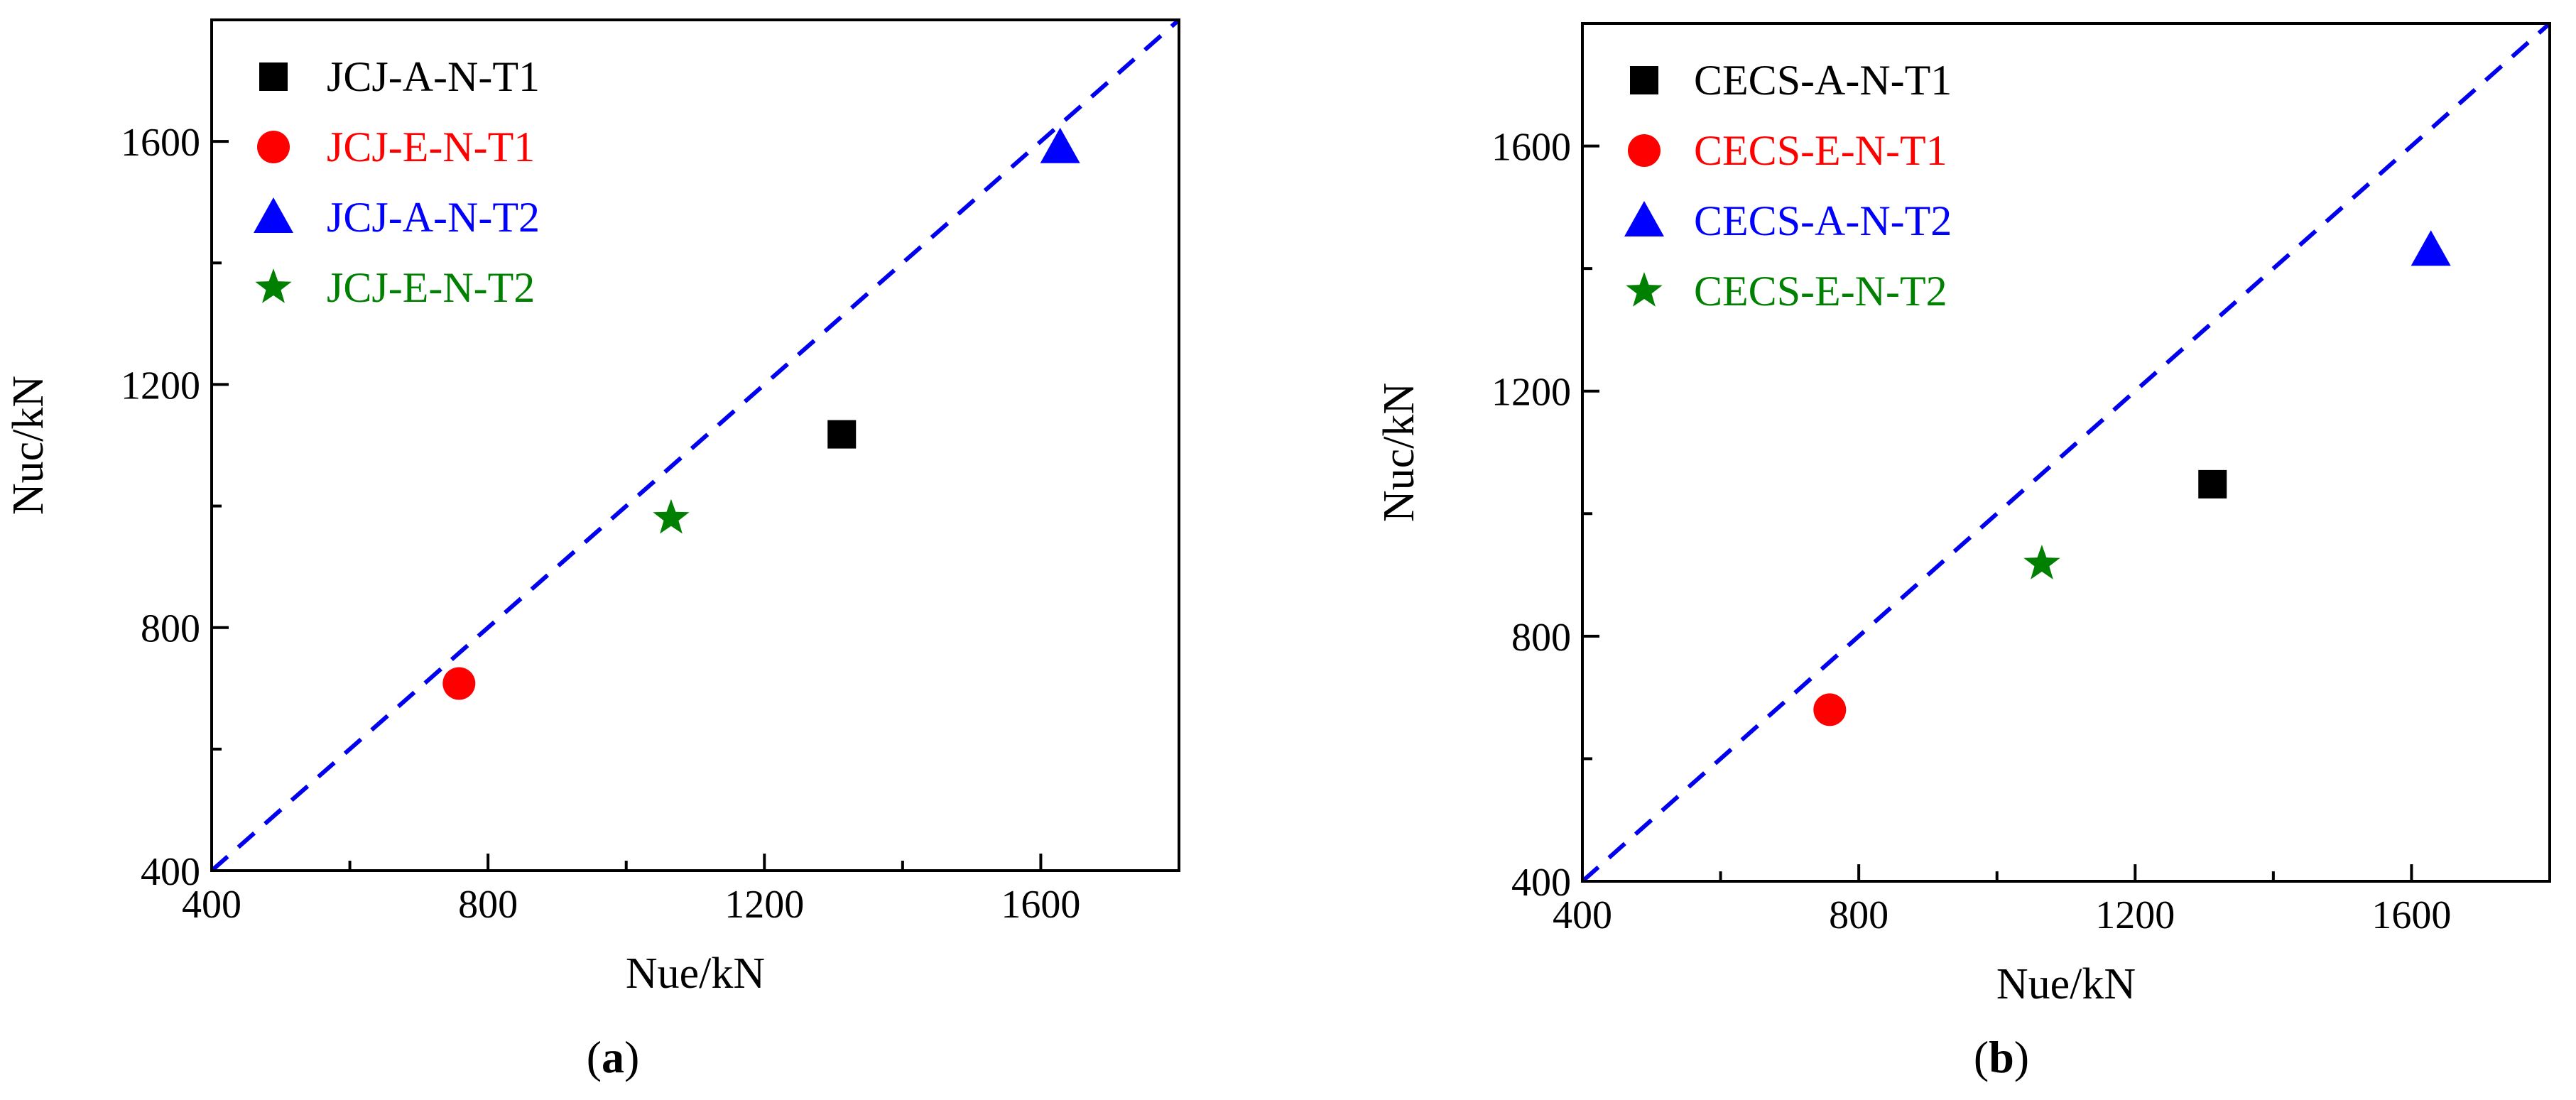 This screenshot has width=2576, height=1100. Describe the element at coordinates (274, 147) in the screenshot. I see `legend-marker-JCJ-E-N-T1` at that location.